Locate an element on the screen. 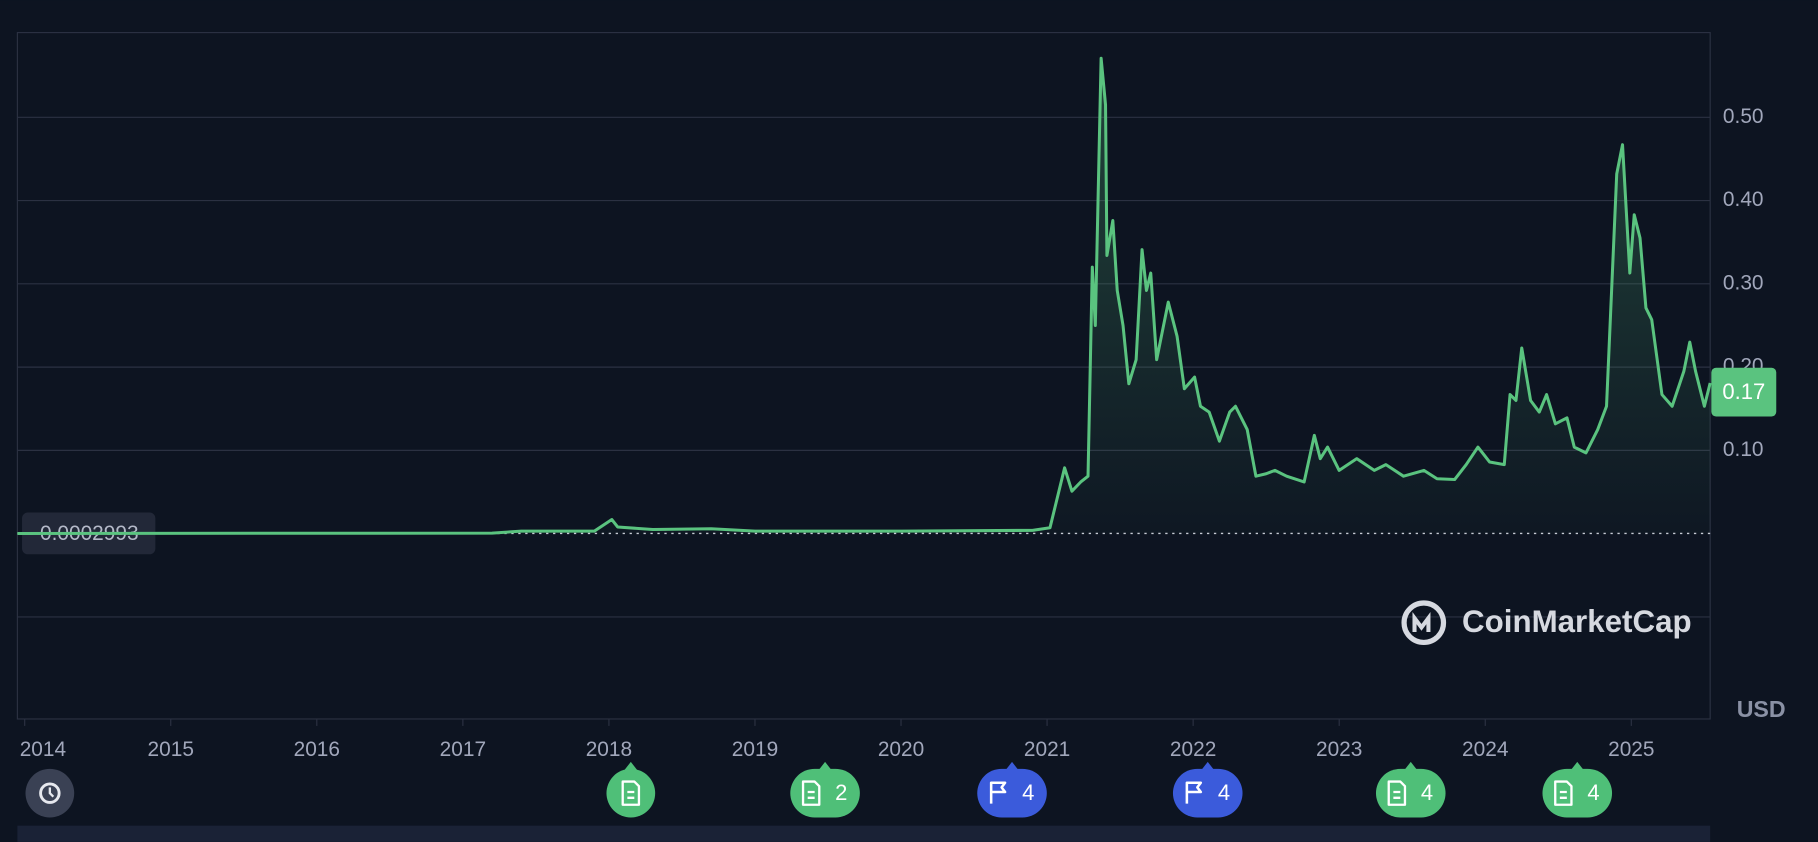  watermark: CoinMarketCap is located at coordinates (1546, 623).